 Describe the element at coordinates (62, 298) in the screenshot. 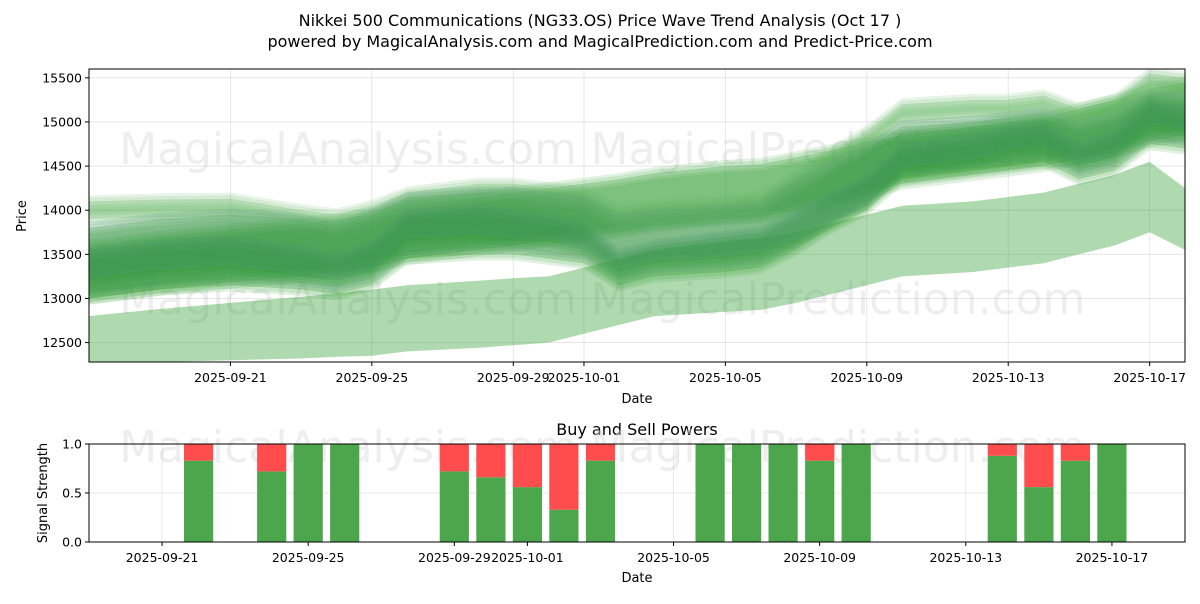

I see `y-tick-label: 13000` at that location.